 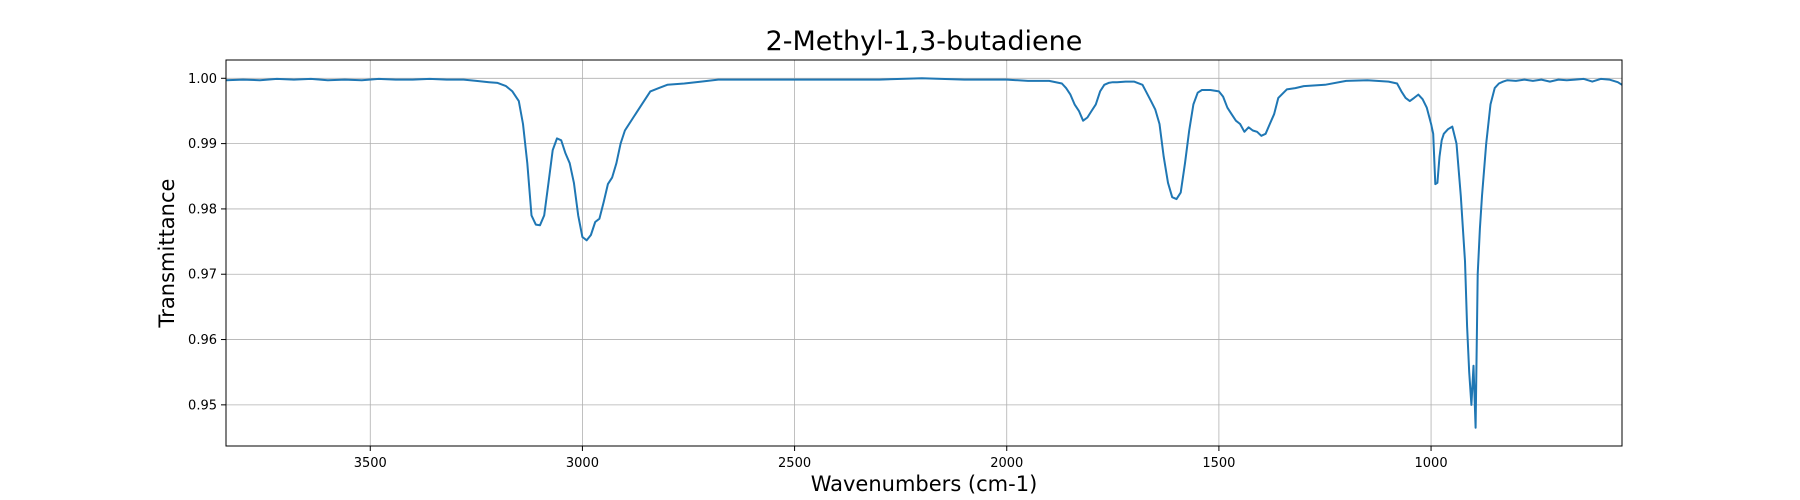 I want to click on y-tick-label: 0.99, so click(x=202, y=144).